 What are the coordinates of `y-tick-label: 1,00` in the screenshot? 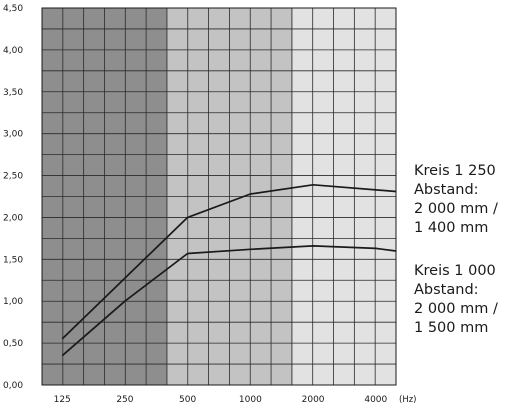 It's located at (13, 302).